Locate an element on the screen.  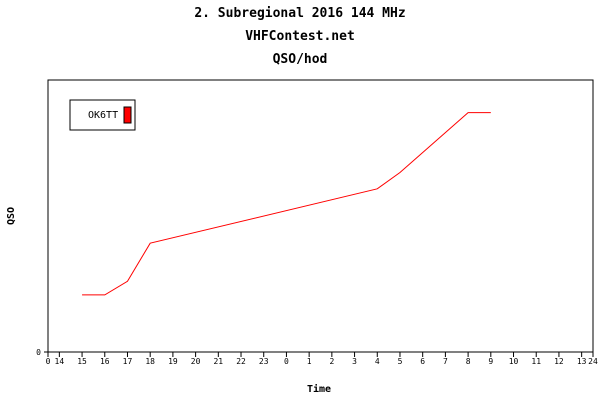
x-tick-label: 11 is located at coordinates (536, 361).